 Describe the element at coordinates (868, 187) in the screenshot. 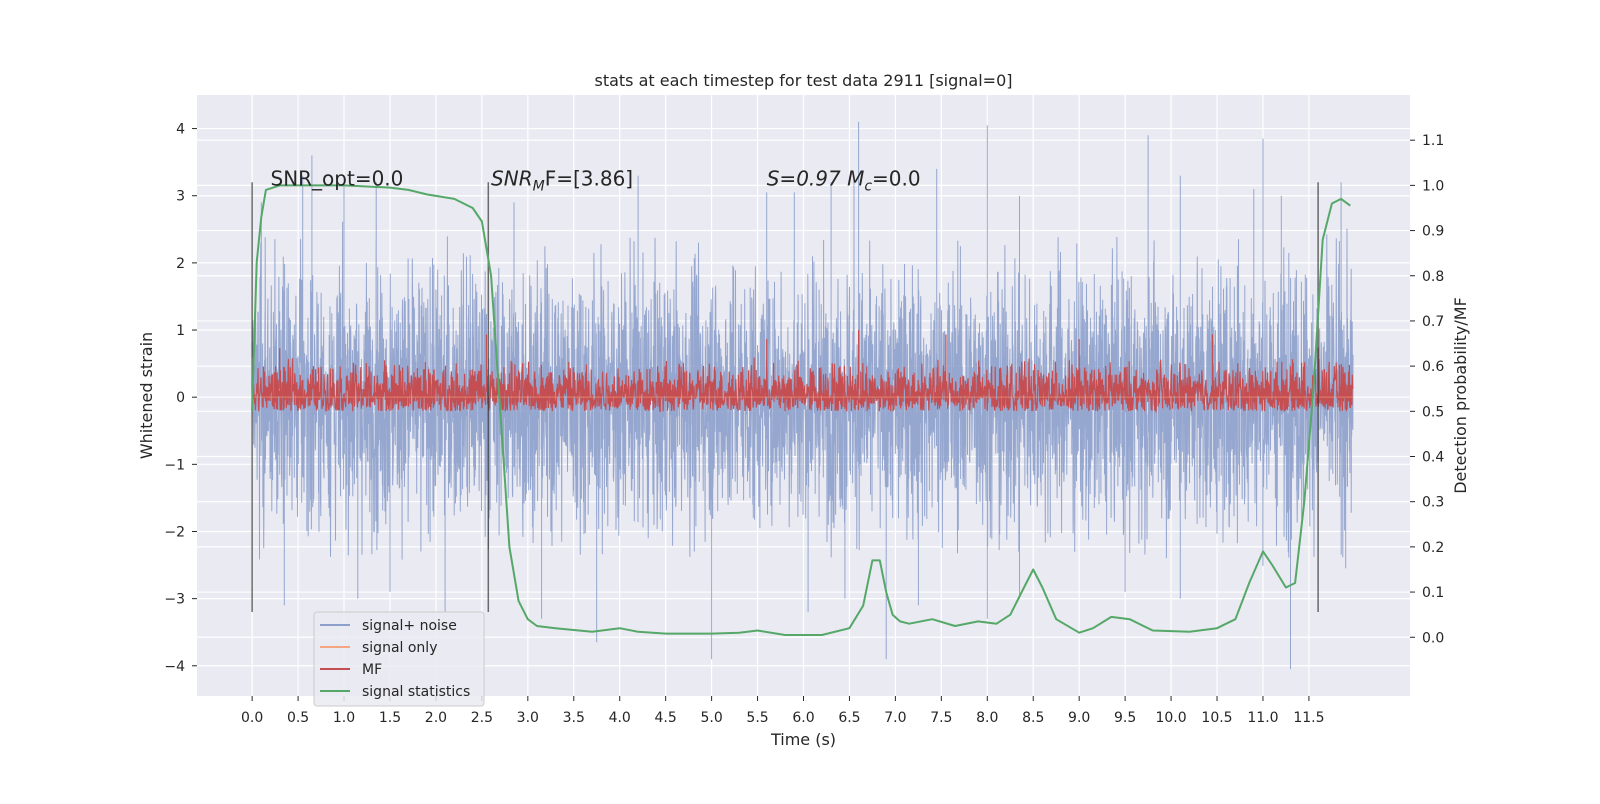

I see `annotation-2-sub: c` at that location.